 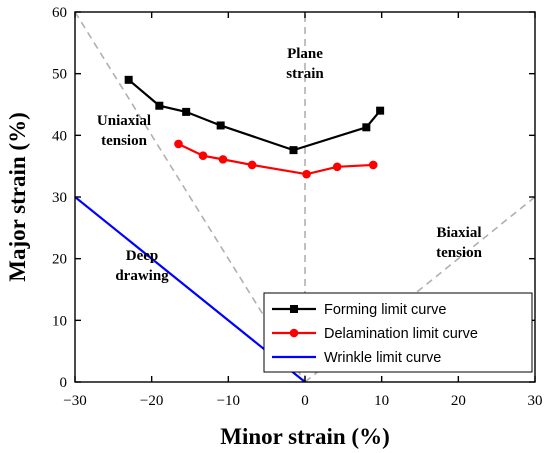 I want to click on plane-strain-label: Plane strain, so click(x=305, y=64).